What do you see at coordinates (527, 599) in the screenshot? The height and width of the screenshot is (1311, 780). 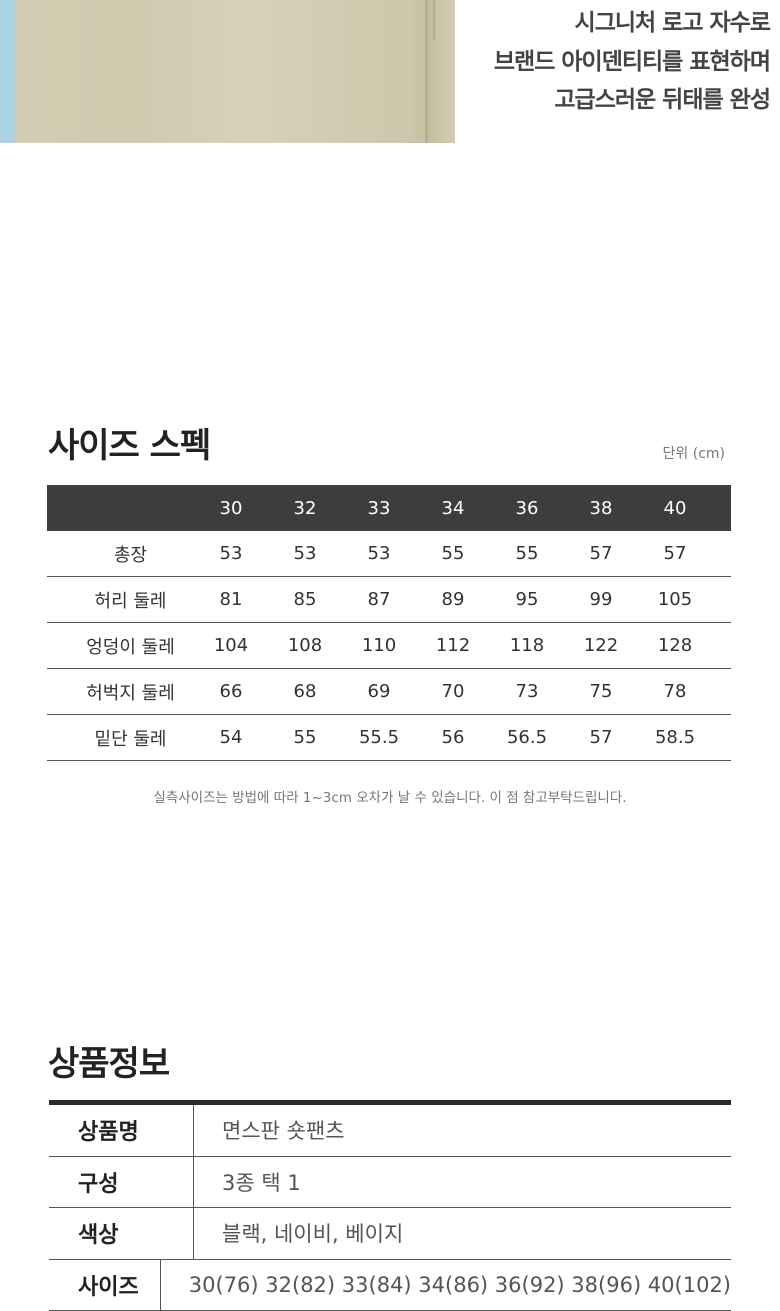 I see `table-cell: 95` at bounding box center [527, 599].